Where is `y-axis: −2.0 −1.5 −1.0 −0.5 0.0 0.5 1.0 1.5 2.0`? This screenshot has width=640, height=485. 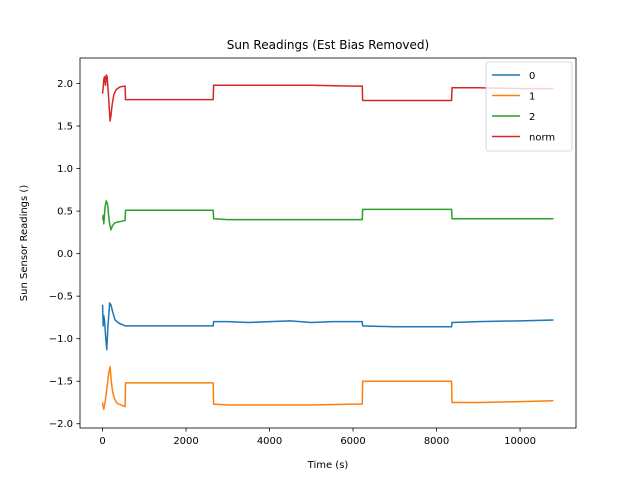
y-axis: −2.0 −1.5 −1.0 −0.5 0.0 0.5 1.0 1.5 2.0 is located at coordinates (64, 254).